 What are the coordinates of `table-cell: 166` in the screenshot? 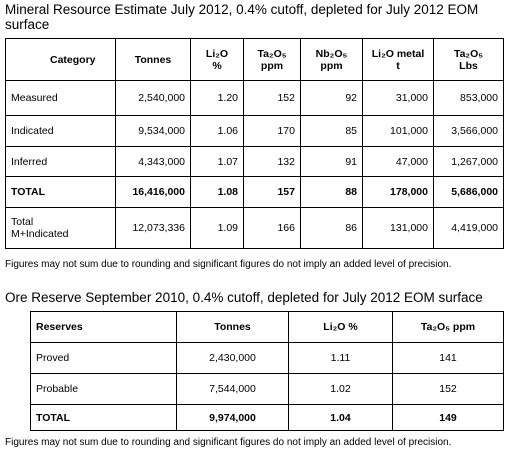 It's located at (272, 228).